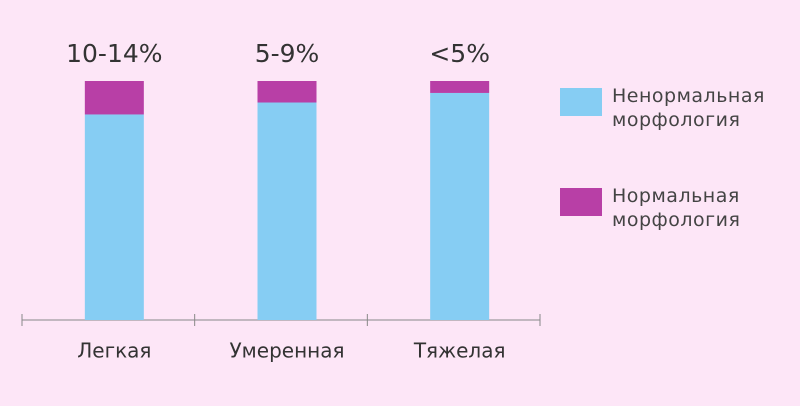 This screenshot has width=800, height=406. What do you see at coordinates (459, 351) in the screenshot?
I see `x-tick-label: Тяжелая` at bounding box center [459, 351].